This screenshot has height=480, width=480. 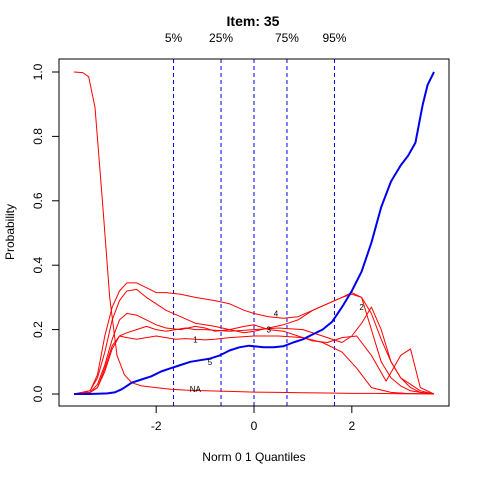 What do you see at coordinates (174, 38) in the screenshot?
I see `quantile-label: 5%` at bounding box center [174, 38].